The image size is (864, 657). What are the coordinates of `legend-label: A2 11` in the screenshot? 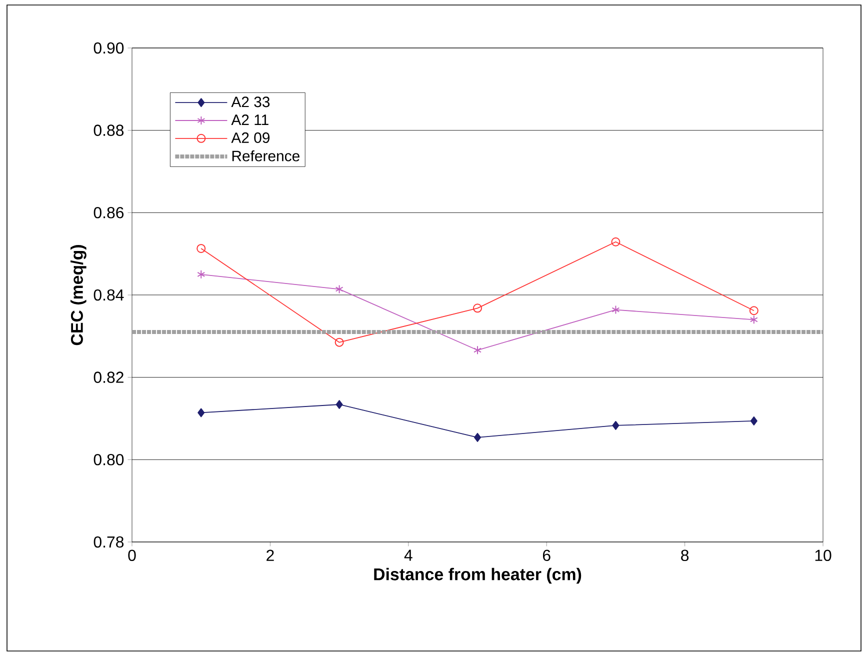 It's located at (249, 119).